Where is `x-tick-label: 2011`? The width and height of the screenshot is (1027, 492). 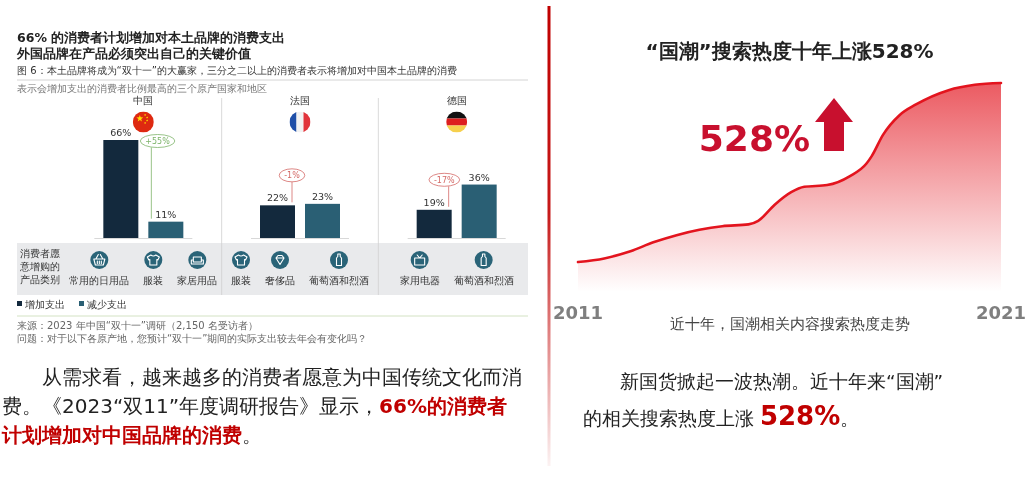 x-tick-label: 2011 is located at coordinates (578, 312).